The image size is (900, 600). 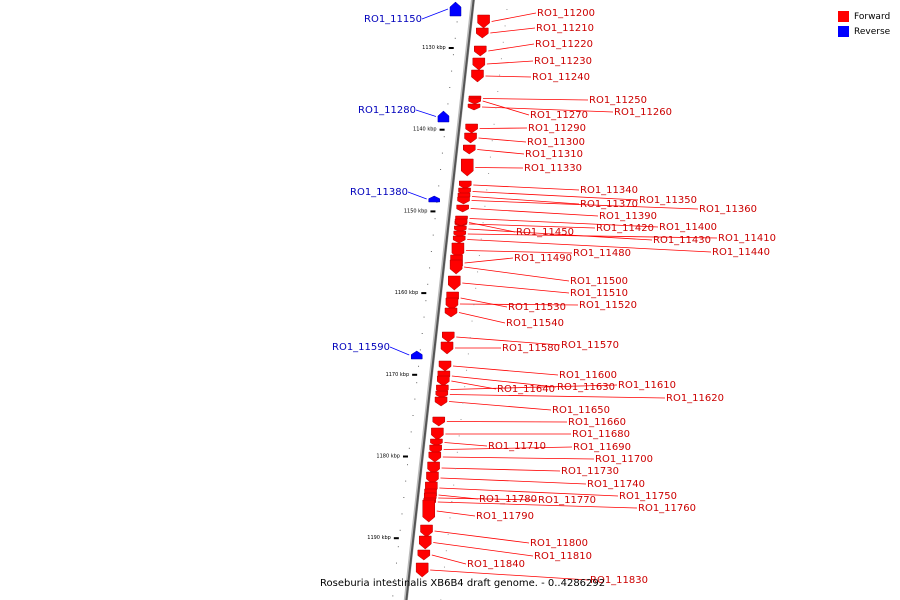 What do you see at coordinates (559, 543) in the screenshot?
I see `gene-label: RO1_11800` at bounding box center [559, 543].